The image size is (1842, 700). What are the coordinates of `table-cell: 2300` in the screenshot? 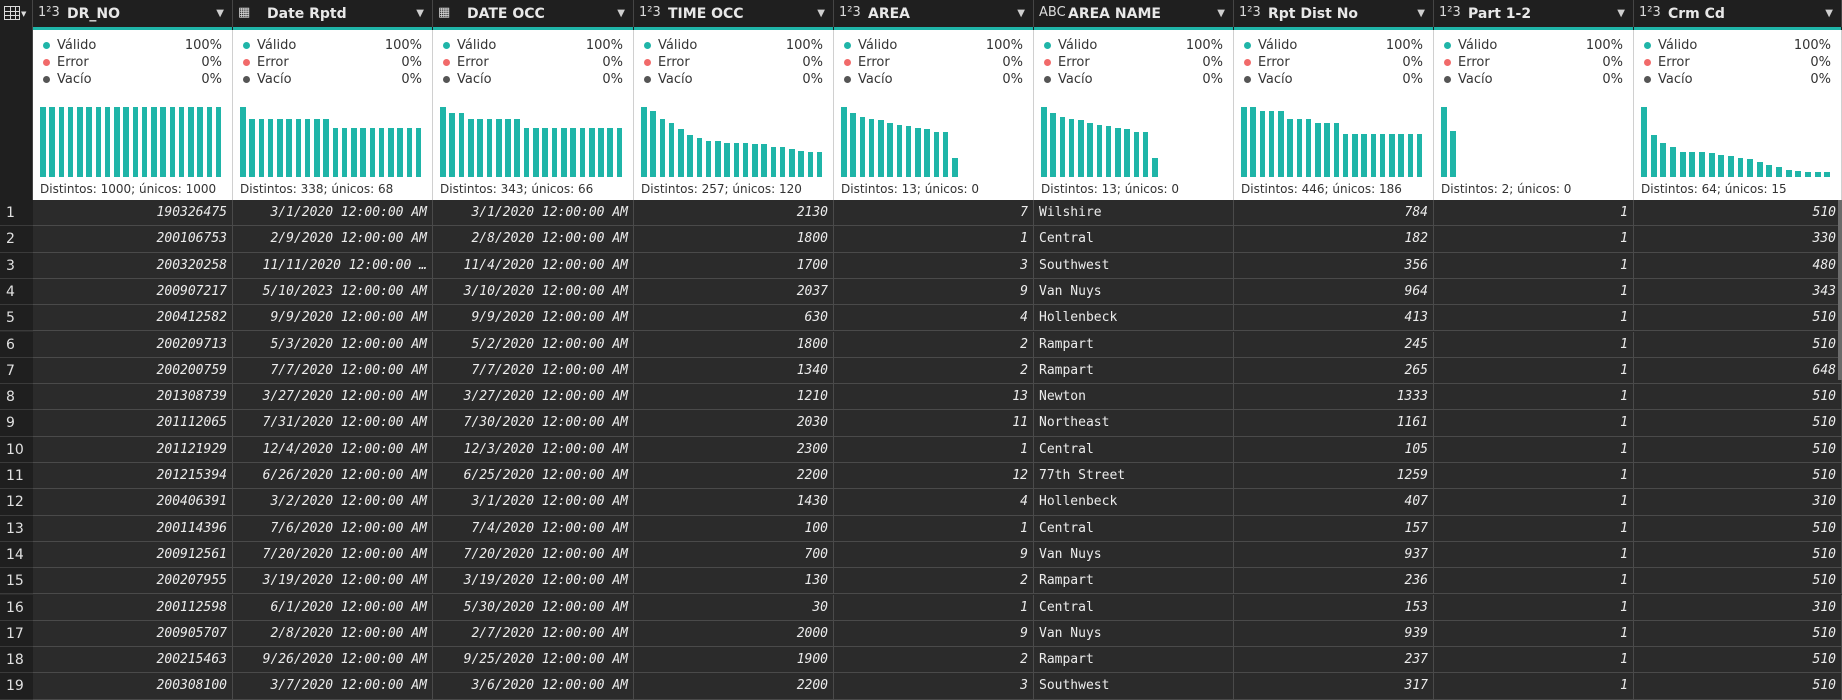 It's located at (734, 449).